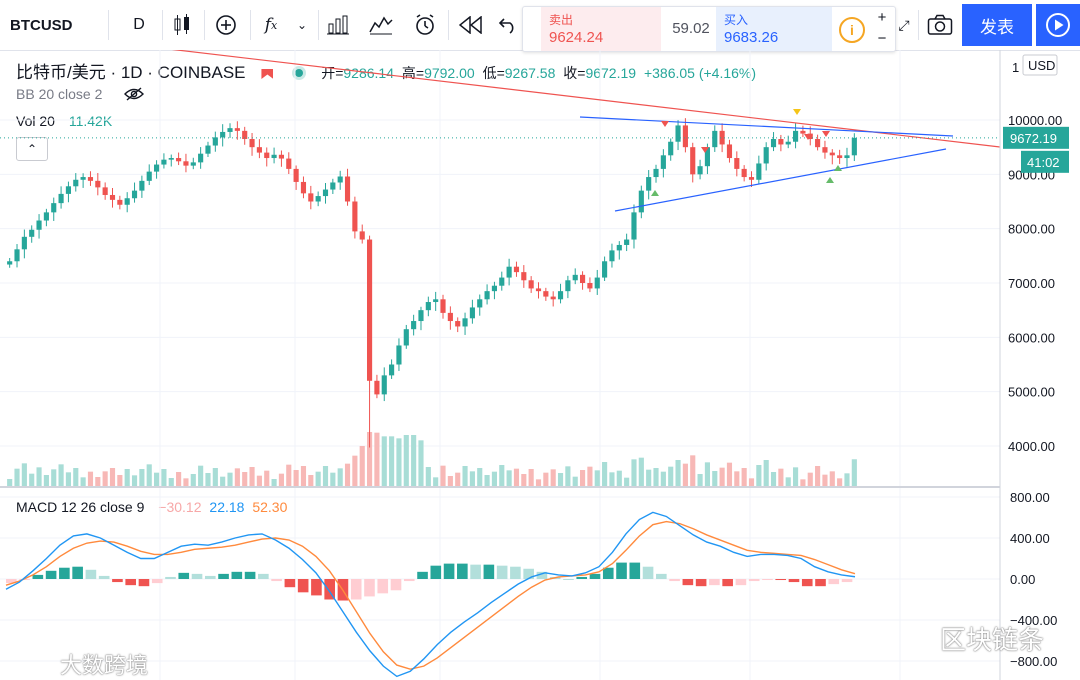 Image resolution: width=1080 pixels, height=680 pixels. What do you see at coordinates (449, 73) in the screenshot?
I see `high-value: 9792.00` at bounding box center [449, 73].